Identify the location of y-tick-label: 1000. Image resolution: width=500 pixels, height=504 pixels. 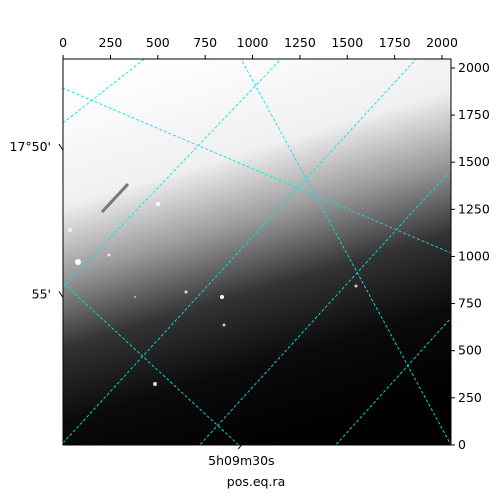
(474, 255).